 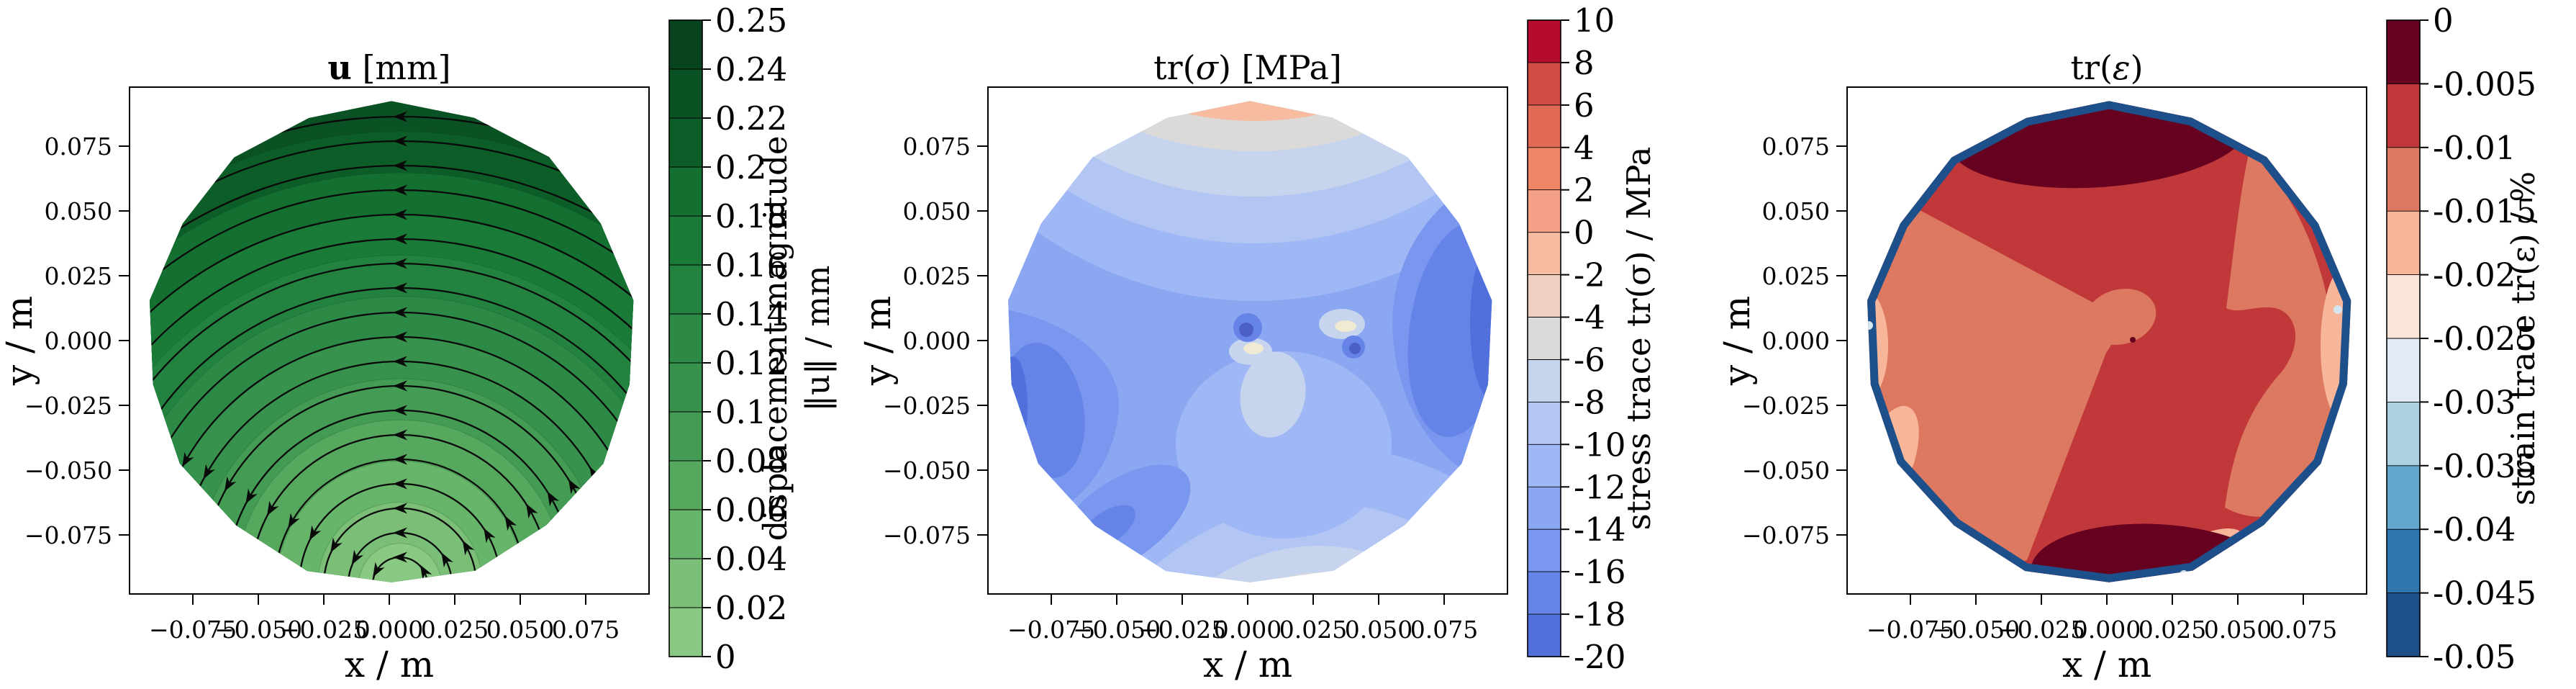 I want to click on colorbar-tick-label: -20, so click(x=1599, y=657).